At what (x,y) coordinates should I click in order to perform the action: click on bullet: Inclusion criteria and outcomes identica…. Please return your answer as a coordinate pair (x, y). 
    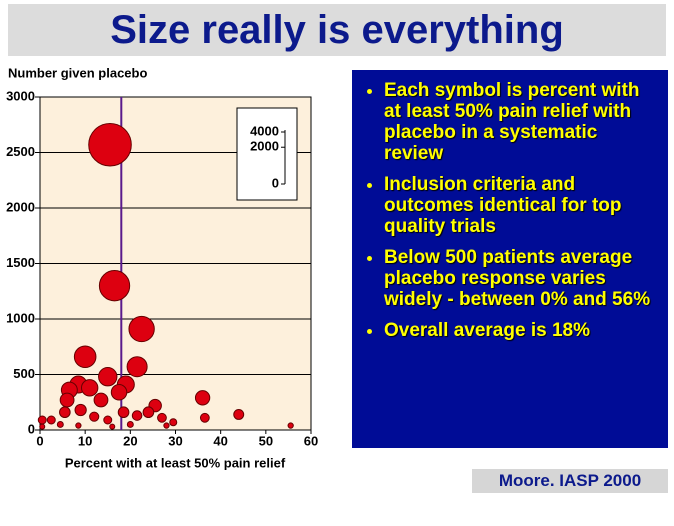
    Looking at the image, I should click on (522, 205).